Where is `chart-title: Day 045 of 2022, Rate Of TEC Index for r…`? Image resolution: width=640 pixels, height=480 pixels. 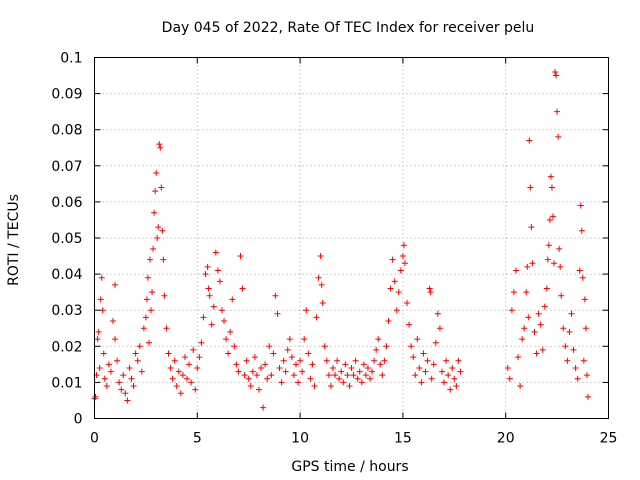 chart-title: Day 045 of 2022, Rate Of TEC Index for r… is located at coordinates (348, 28).